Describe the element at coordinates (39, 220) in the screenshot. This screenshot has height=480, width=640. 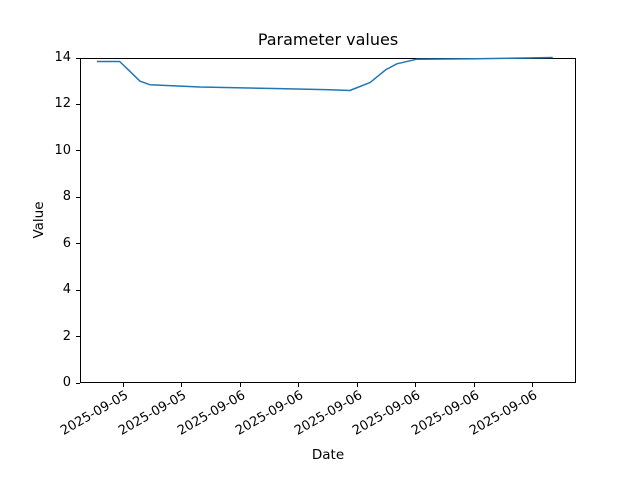
I see `y-axis-label: Value` at that location.